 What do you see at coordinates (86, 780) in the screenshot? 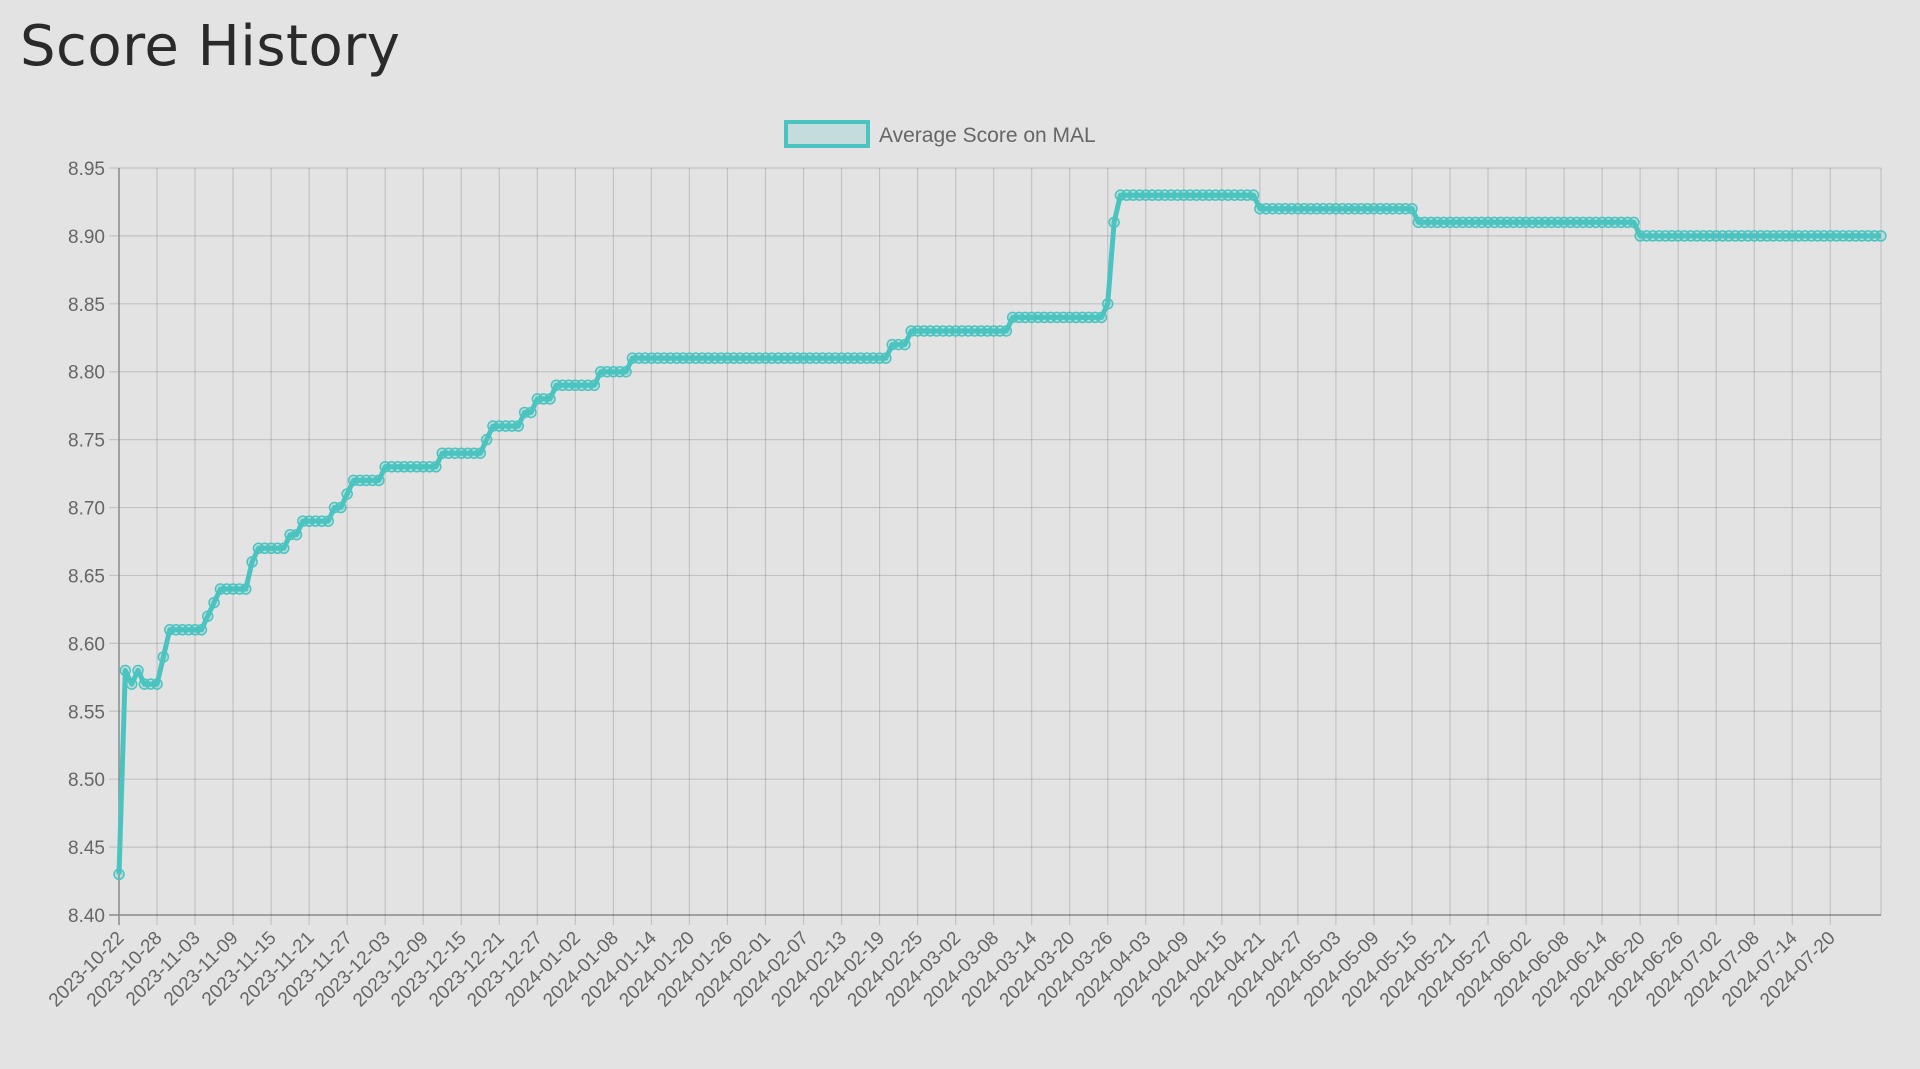
I see `y-tick-label: 8.50` at bounding box center [86, 780].